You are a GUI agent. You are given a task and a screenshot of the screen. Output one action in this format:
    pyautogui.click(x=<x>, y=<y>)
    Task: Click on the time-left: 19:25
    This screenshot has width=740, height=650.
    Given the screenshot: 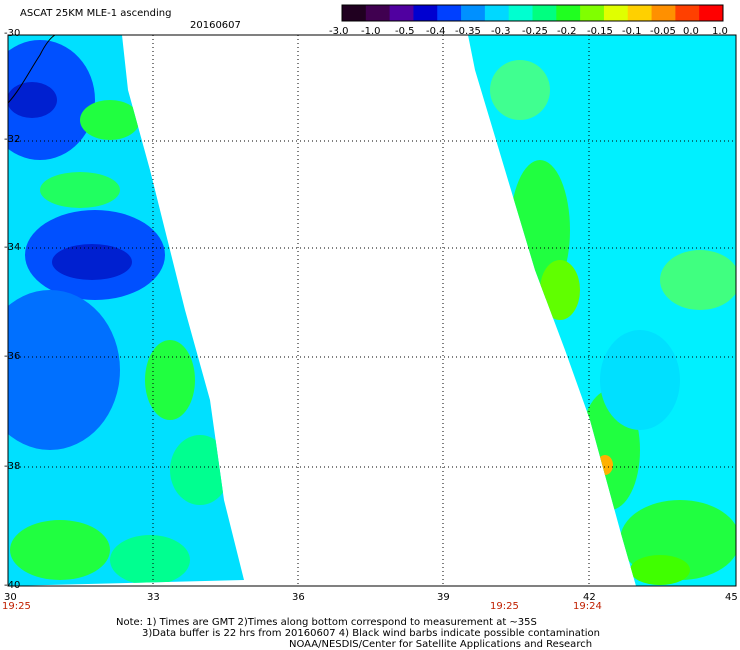 What is the action you would take?
    pyautogui.click(x=16, y=606)
    